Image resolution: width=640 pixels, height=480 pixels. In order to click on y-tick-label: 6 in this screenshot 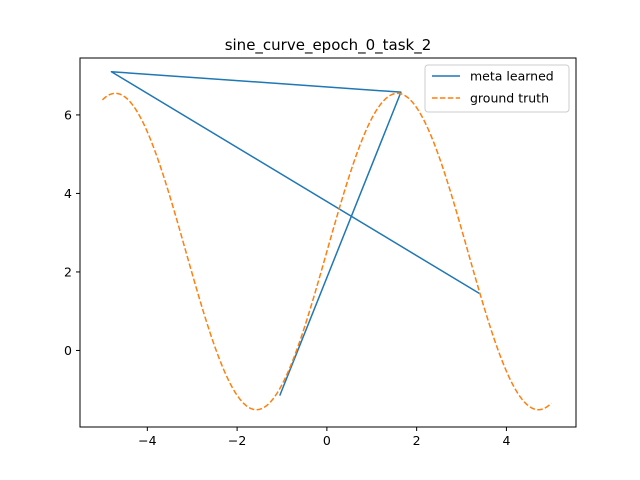, I will do `click(68, 114)`.